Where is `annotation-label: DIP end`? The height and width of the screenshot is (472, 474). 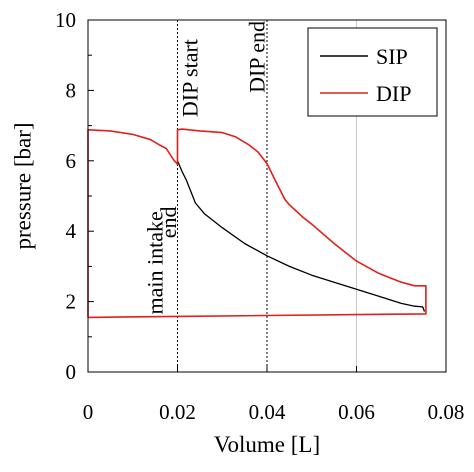 annotation-label: DIP end is located at coordinates (256, 57).